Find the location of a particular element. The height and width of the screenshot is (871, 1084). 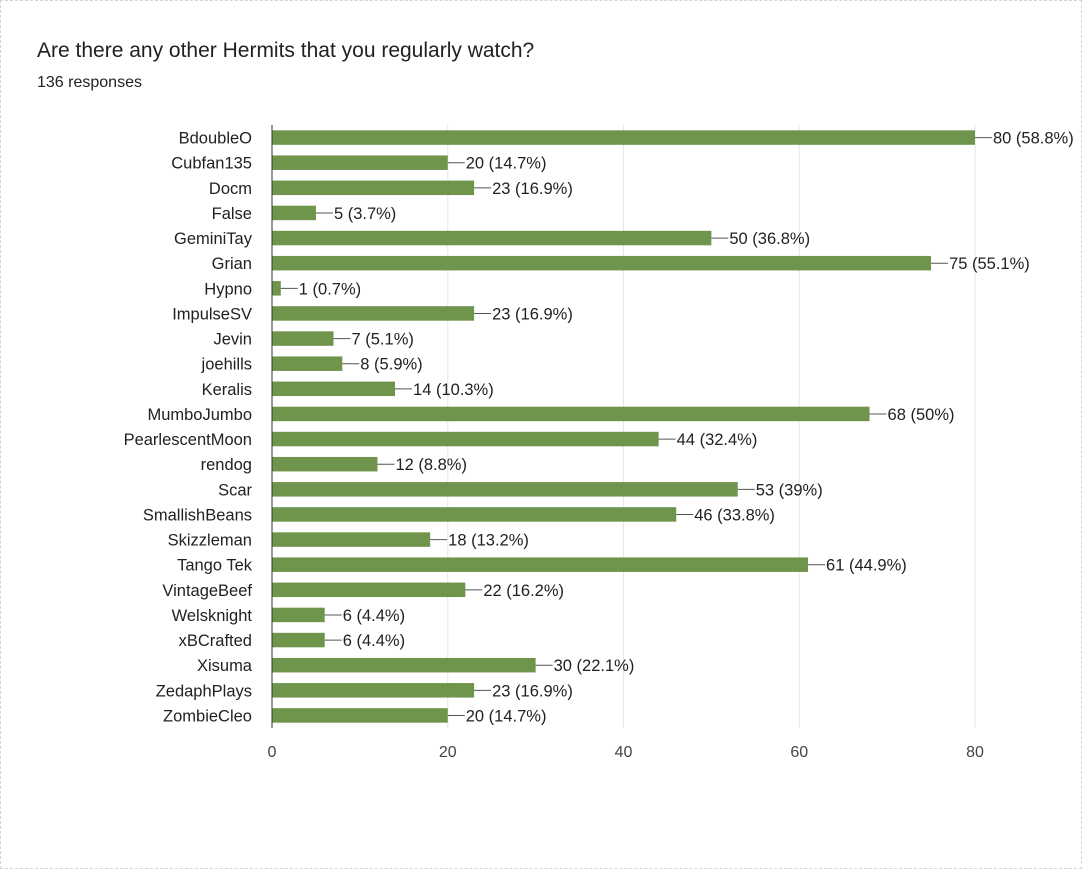

category-label: Skizzleman is located at coordinates (210, 541).